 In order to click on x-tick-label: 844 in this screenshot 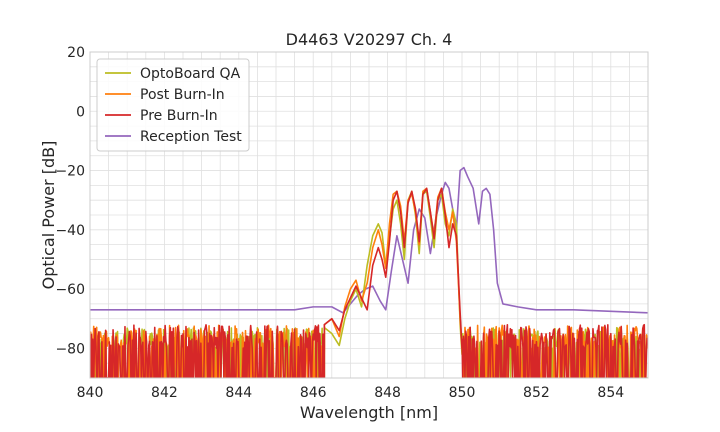, I will do `click(238, 393)`.